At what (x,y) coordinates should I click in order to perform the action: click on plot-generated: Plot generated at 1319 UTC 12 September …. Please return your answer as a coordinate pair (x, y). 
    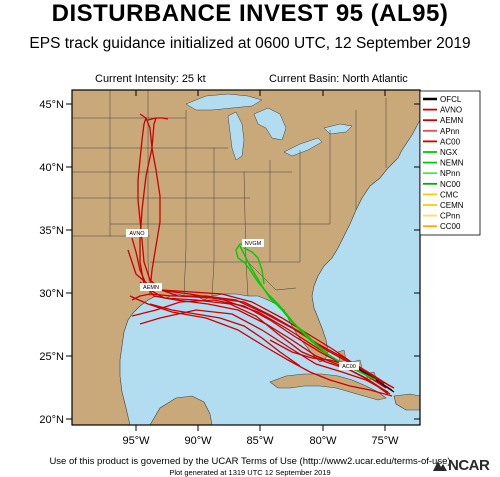
    Looking at the image, I should click on (250, 472).